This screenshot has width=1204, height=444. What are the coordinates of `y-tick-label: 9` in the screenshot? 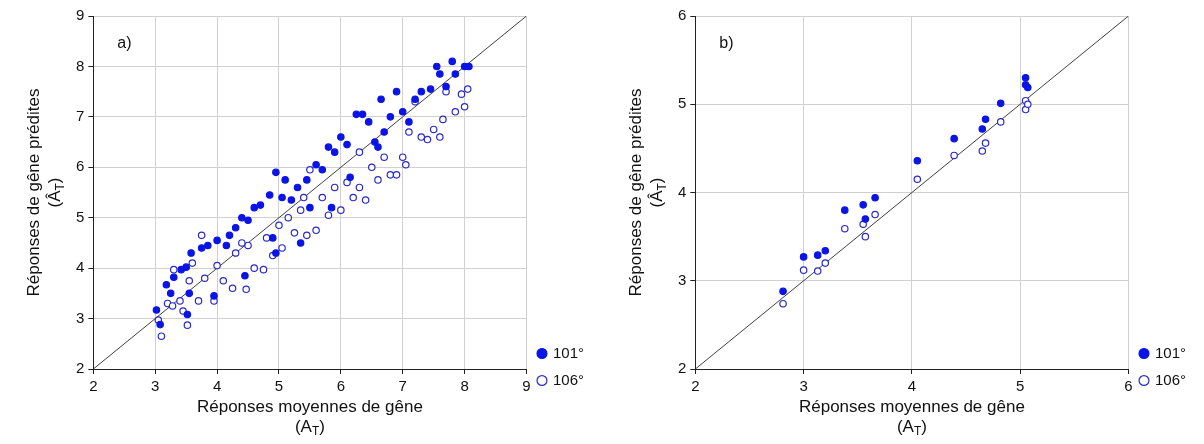 It's located at (80, 15).